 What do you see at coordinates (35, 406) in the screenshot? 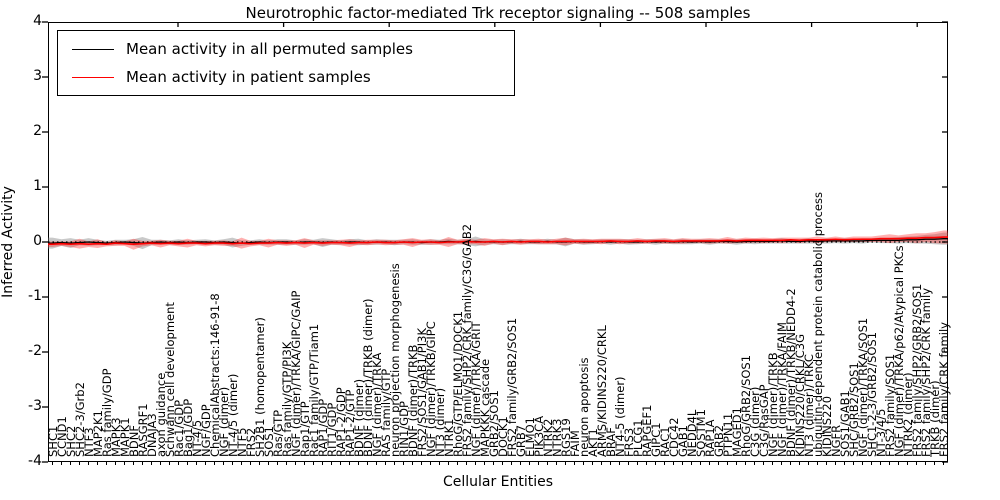
I see `y-tick-label: -3` at bounding box center [35, 406].